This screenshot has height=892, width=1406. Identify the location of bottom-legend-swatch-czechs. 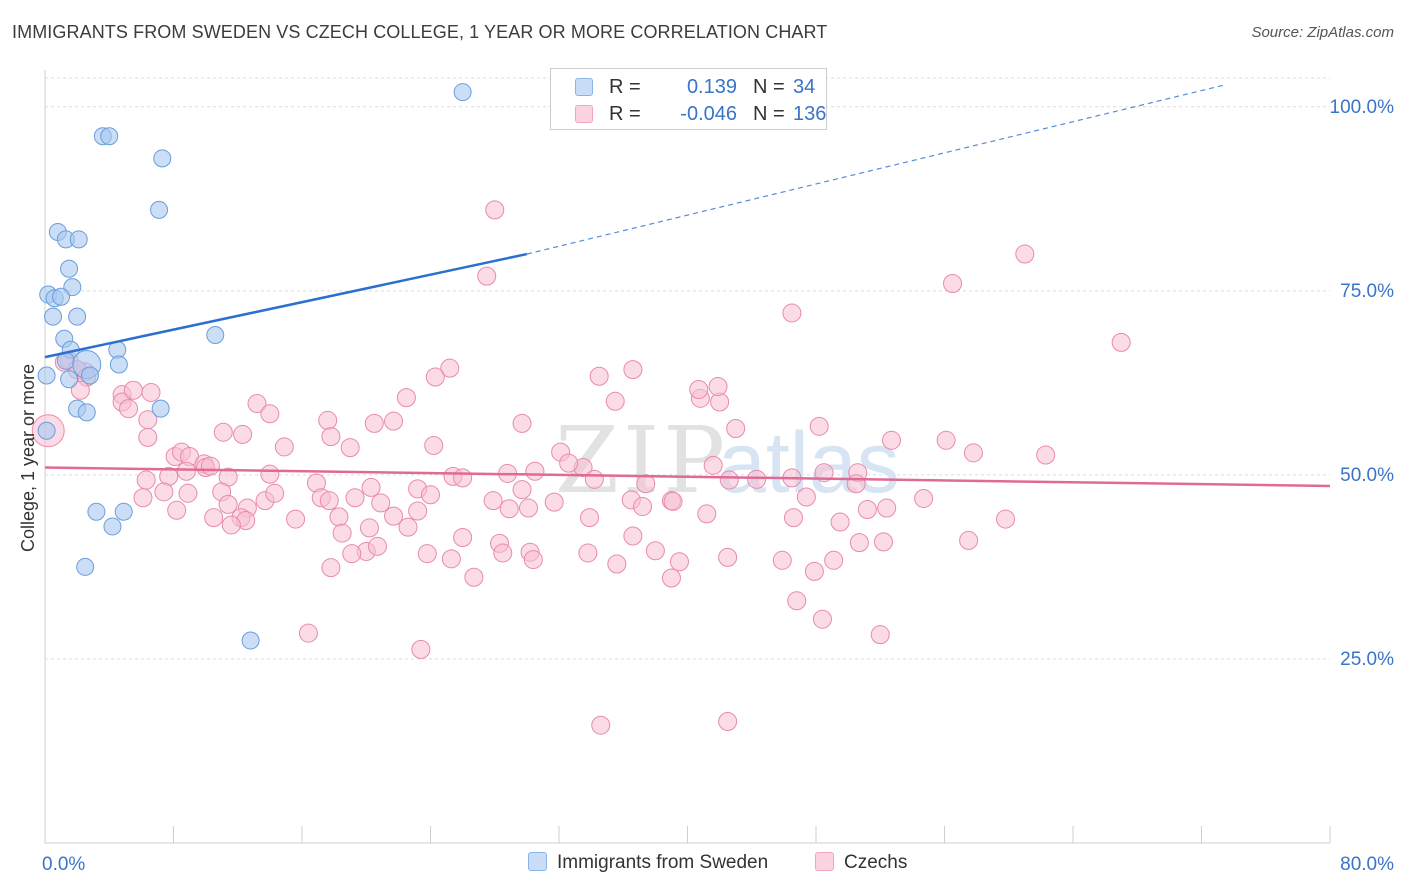
(824, 861).